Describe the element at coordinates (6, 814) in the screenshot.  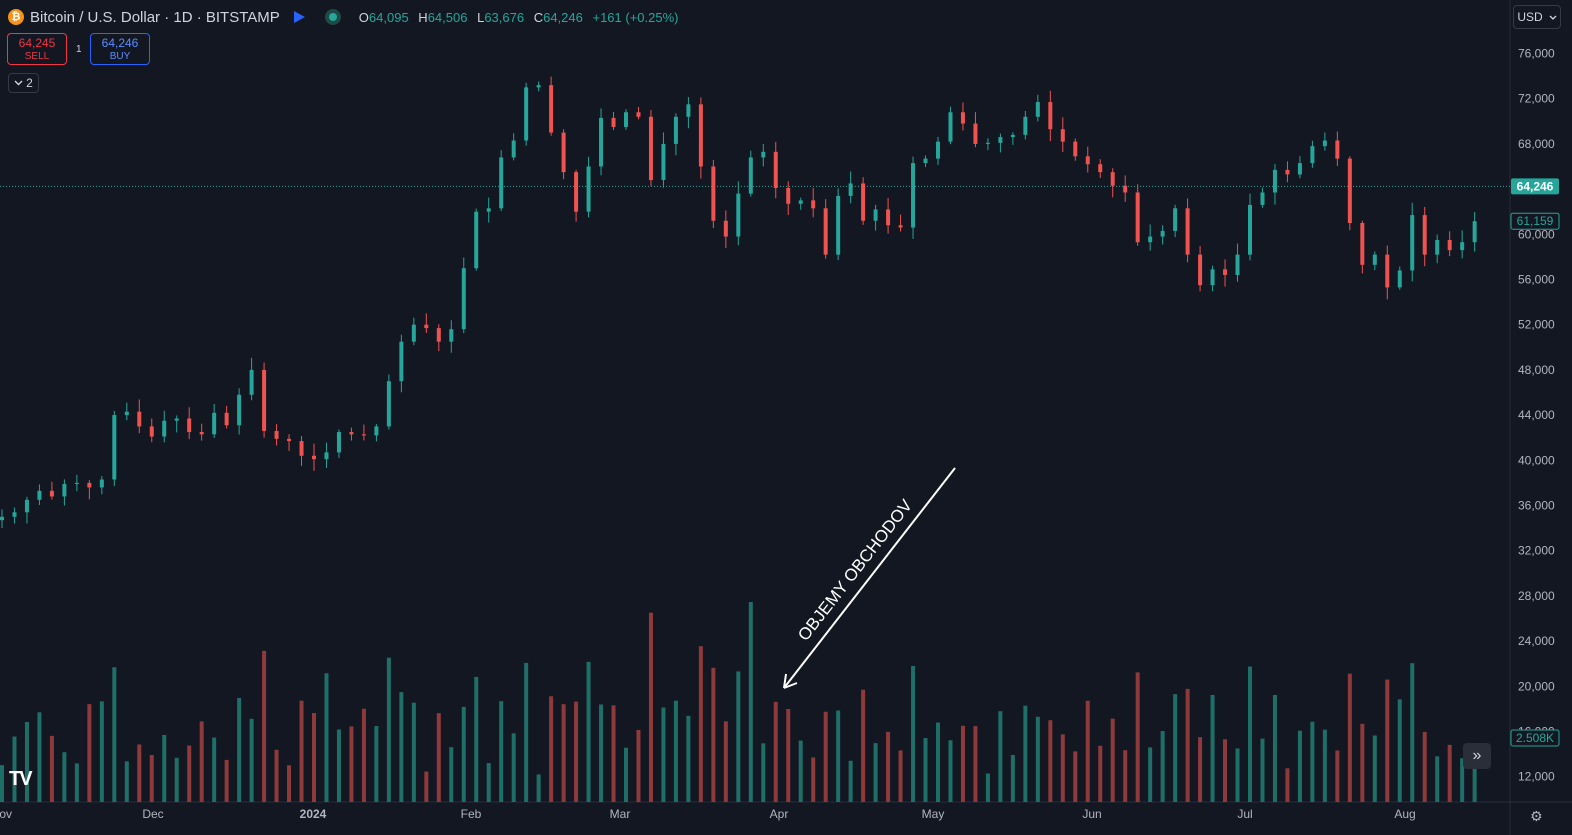
I see `x-tick-label: ov` at that location.